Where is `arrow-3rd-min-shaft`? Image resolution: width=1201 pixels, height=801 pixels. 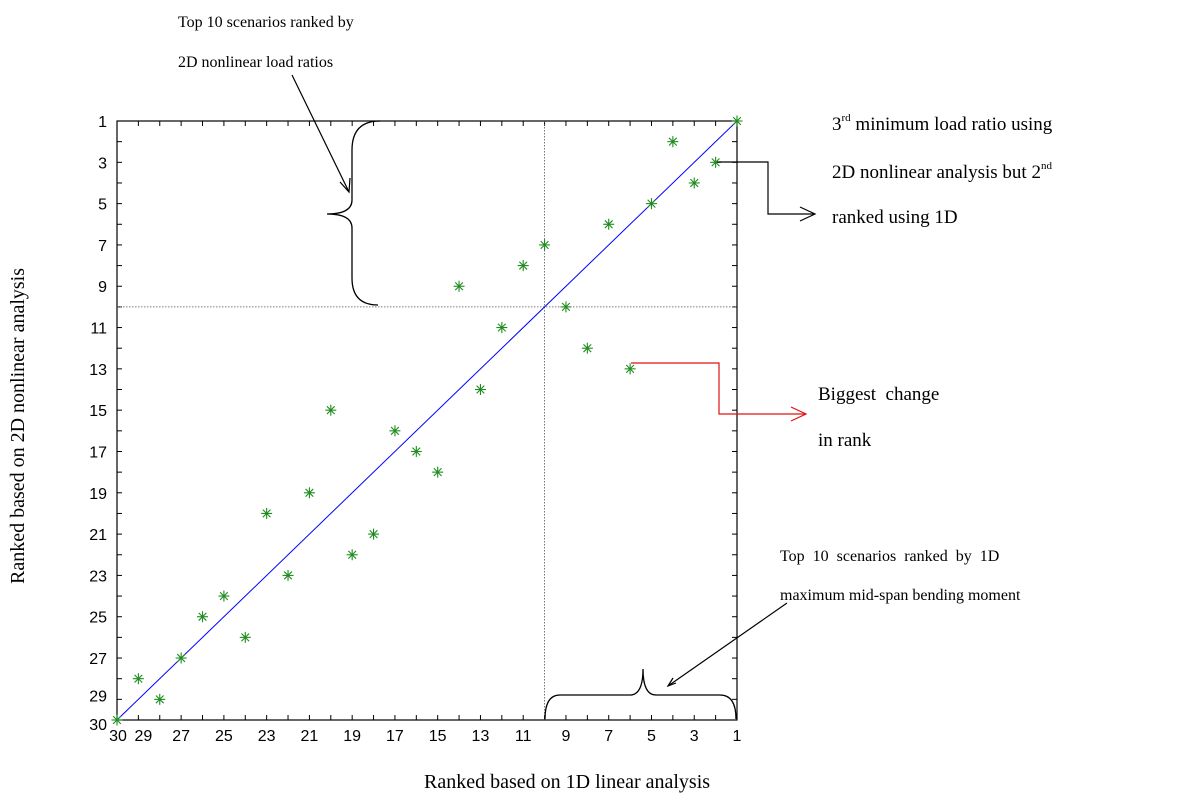 arrow-3rd-min-shaft is located at coordinates (766, 188).